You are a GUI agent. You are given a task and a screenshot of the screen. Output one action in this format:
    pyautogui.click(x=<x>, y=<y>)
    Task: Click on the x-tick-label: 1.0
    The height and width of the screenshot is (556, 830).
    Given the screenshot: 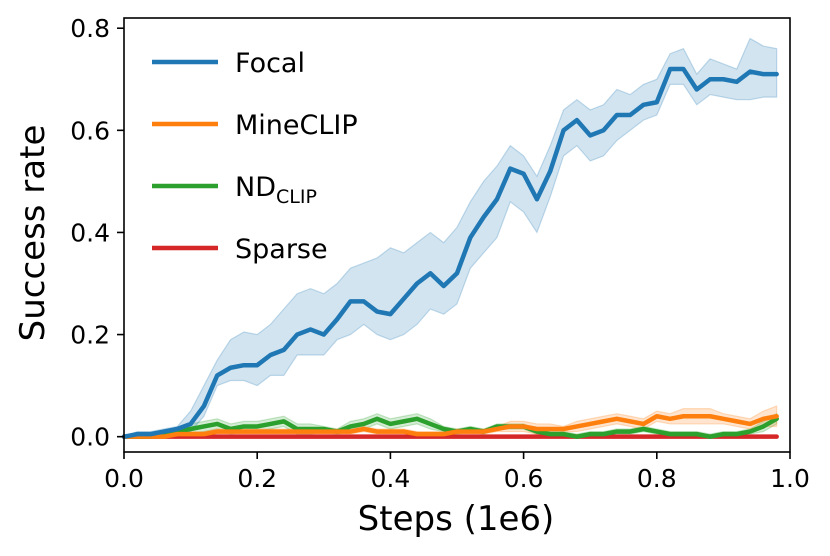 What is the action you would take?
    pyautogui.click(x=790, y=478)
    